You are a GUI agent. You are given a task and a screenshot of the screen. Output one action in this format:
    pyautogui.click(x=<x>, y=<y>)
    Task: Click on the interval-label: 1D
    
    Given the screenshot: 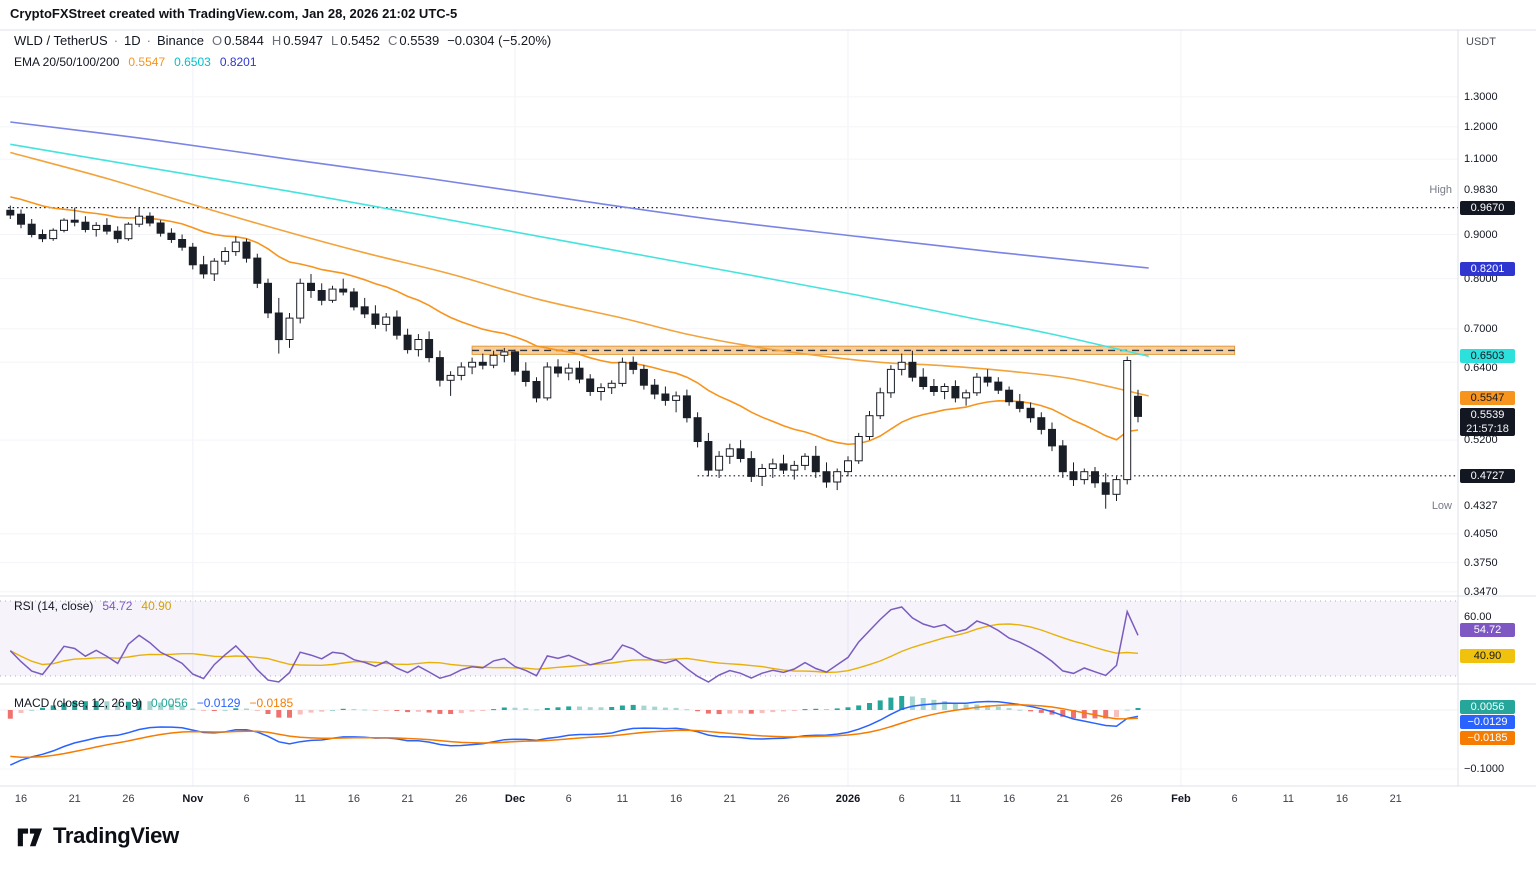 What is the action you would take?
    pyautogui.click(x=132, y=40)
    